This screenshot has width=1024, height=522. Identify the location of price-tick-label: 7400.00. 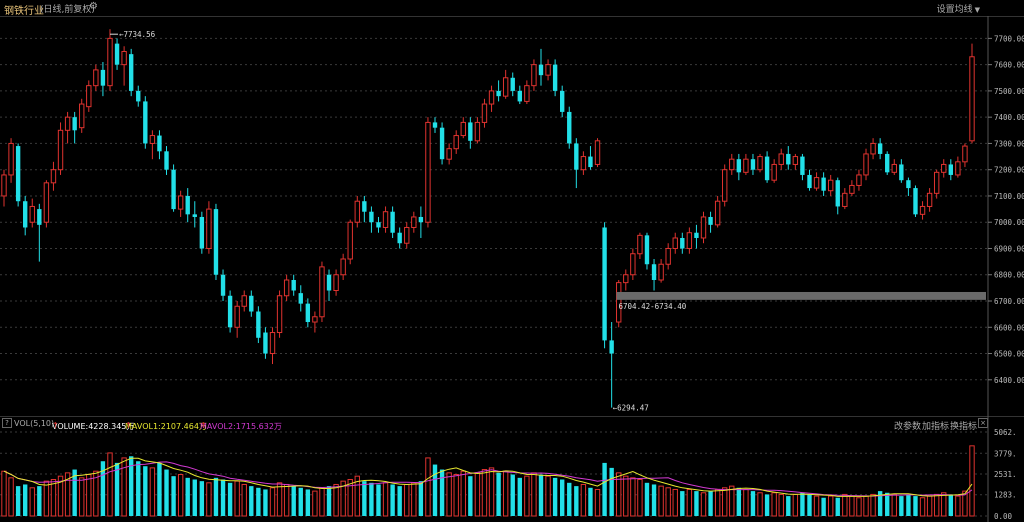
(1009, 117).